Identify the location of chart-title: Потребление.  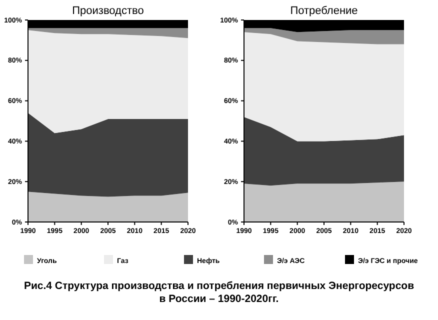
(324, 11).